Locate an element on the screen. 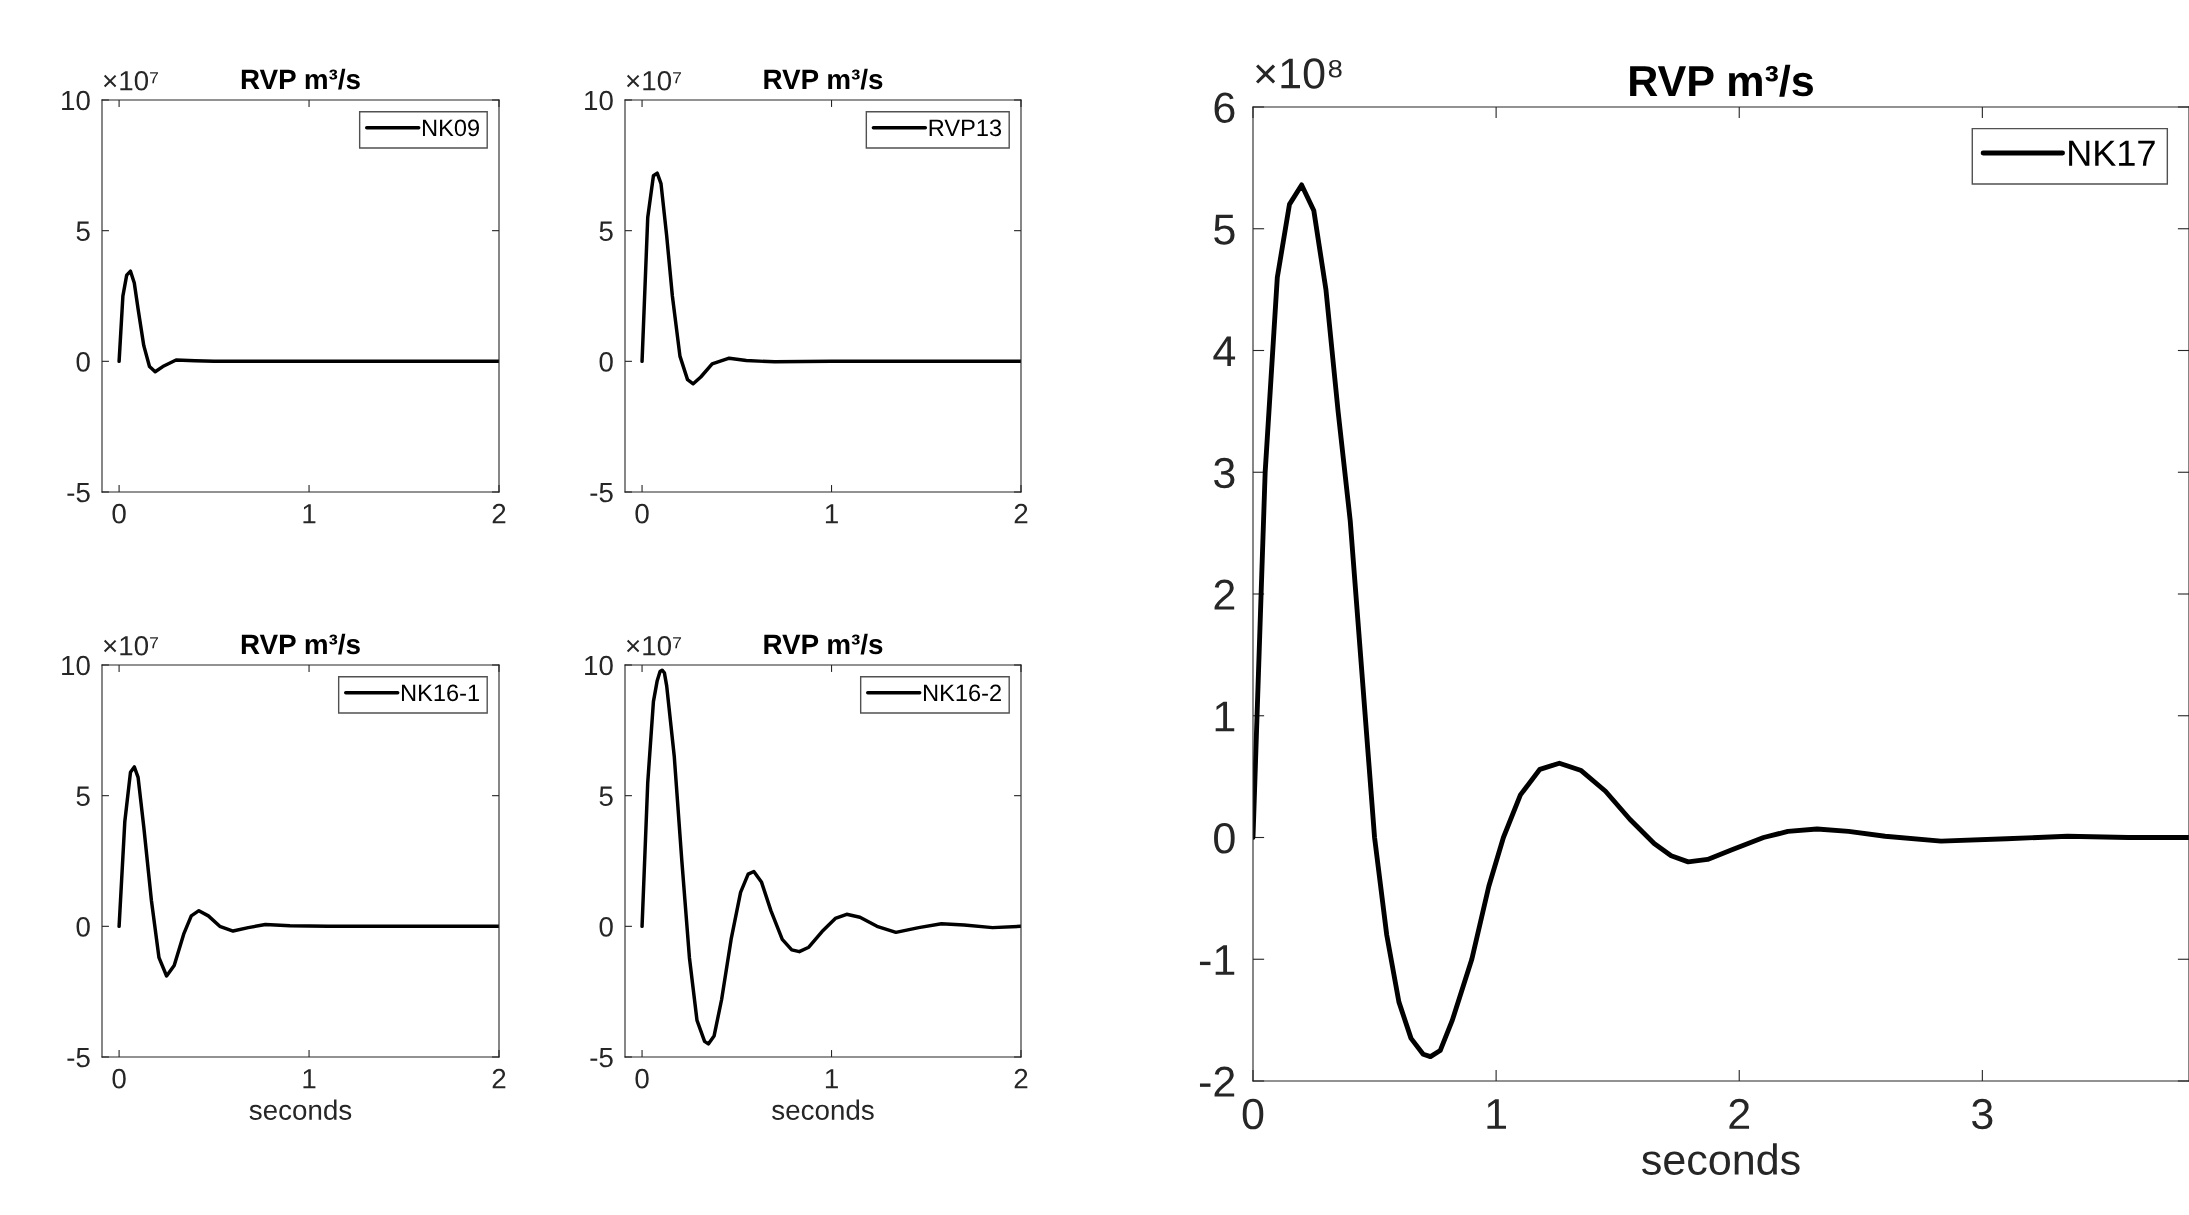 The height and width of the screenshot is (1215, 2189). legend-label: NK17 is located at coordinates (2112, 153).